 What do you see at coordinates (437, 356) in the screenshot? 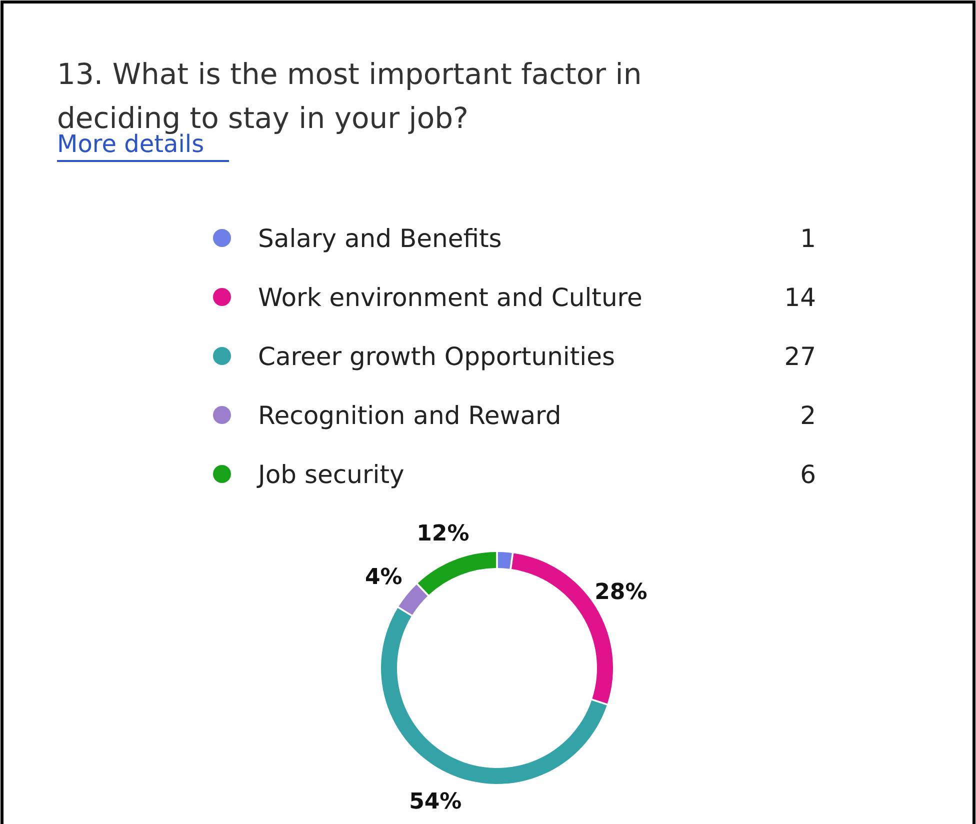
I see `legend-label: Career growth Opportunities` at bounding box center [437, 356].